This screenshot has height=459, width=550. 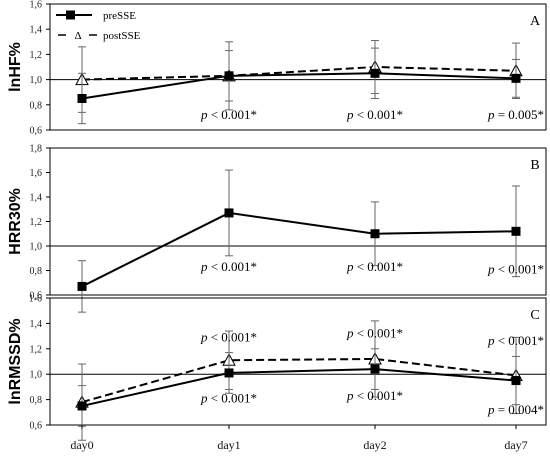 What do you see at coordinates (228, 445) in the screenshot?
I see `x-tick-label: day1` at bounding box center [228, 445].